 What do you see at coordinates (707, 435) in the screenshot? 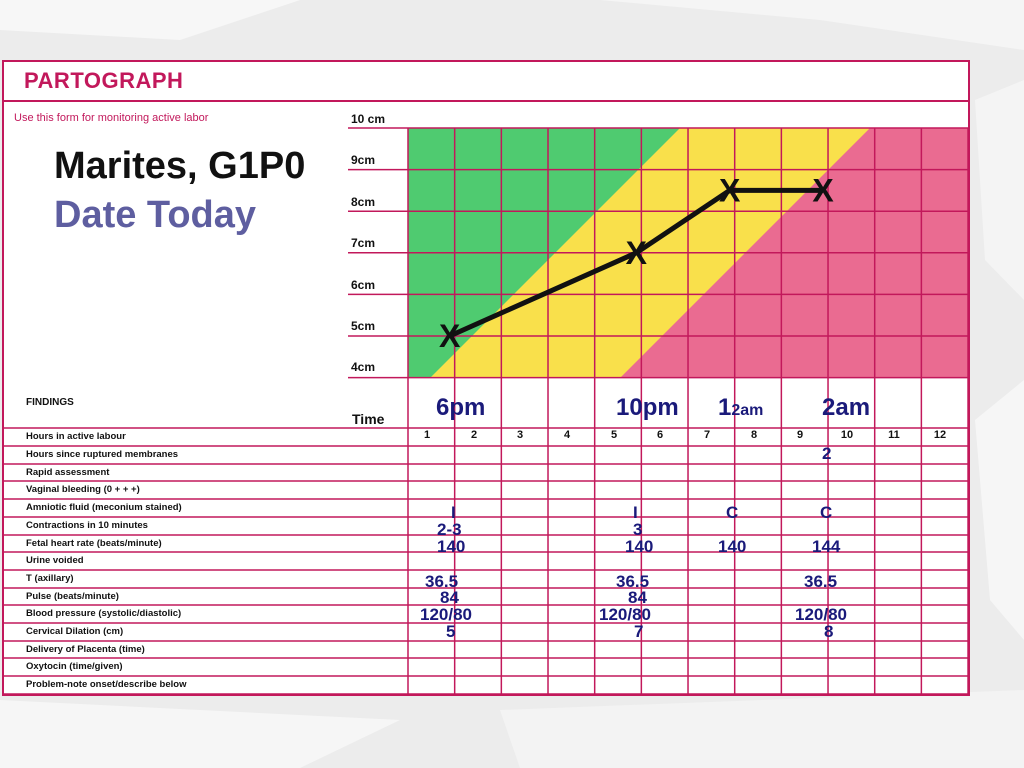
I see `hour-number: 7` at bounding box center [707, 435].